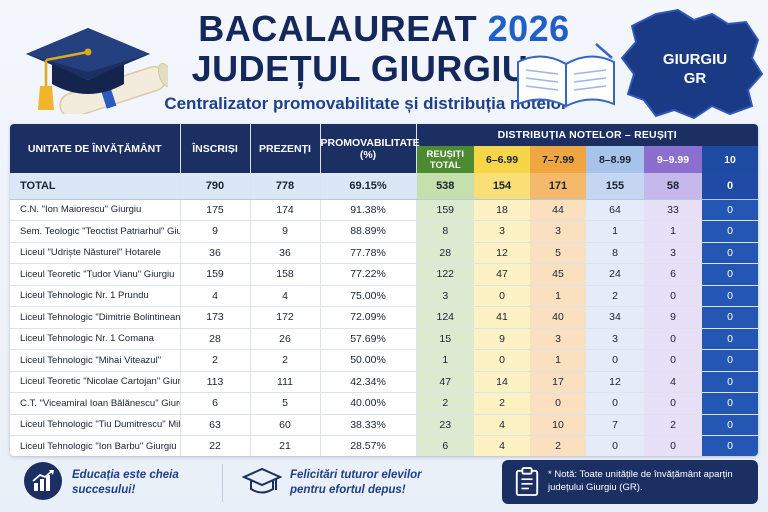 Image resolution: width=768 pixels, height=512 pixels. Describe the element at coordinates (368, 403) in the screenshot. I see `cell-pass-rate: 40.00%` at that location.